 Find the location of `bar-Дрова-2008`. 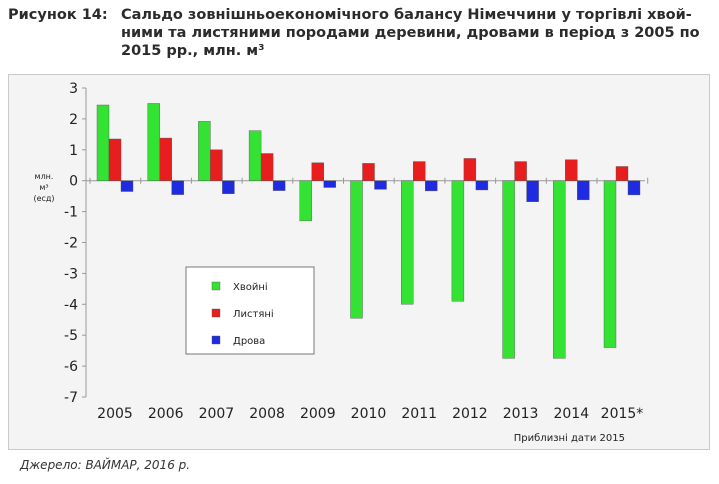

bar-Дрова-2008 is located at coordinates (279, 185).